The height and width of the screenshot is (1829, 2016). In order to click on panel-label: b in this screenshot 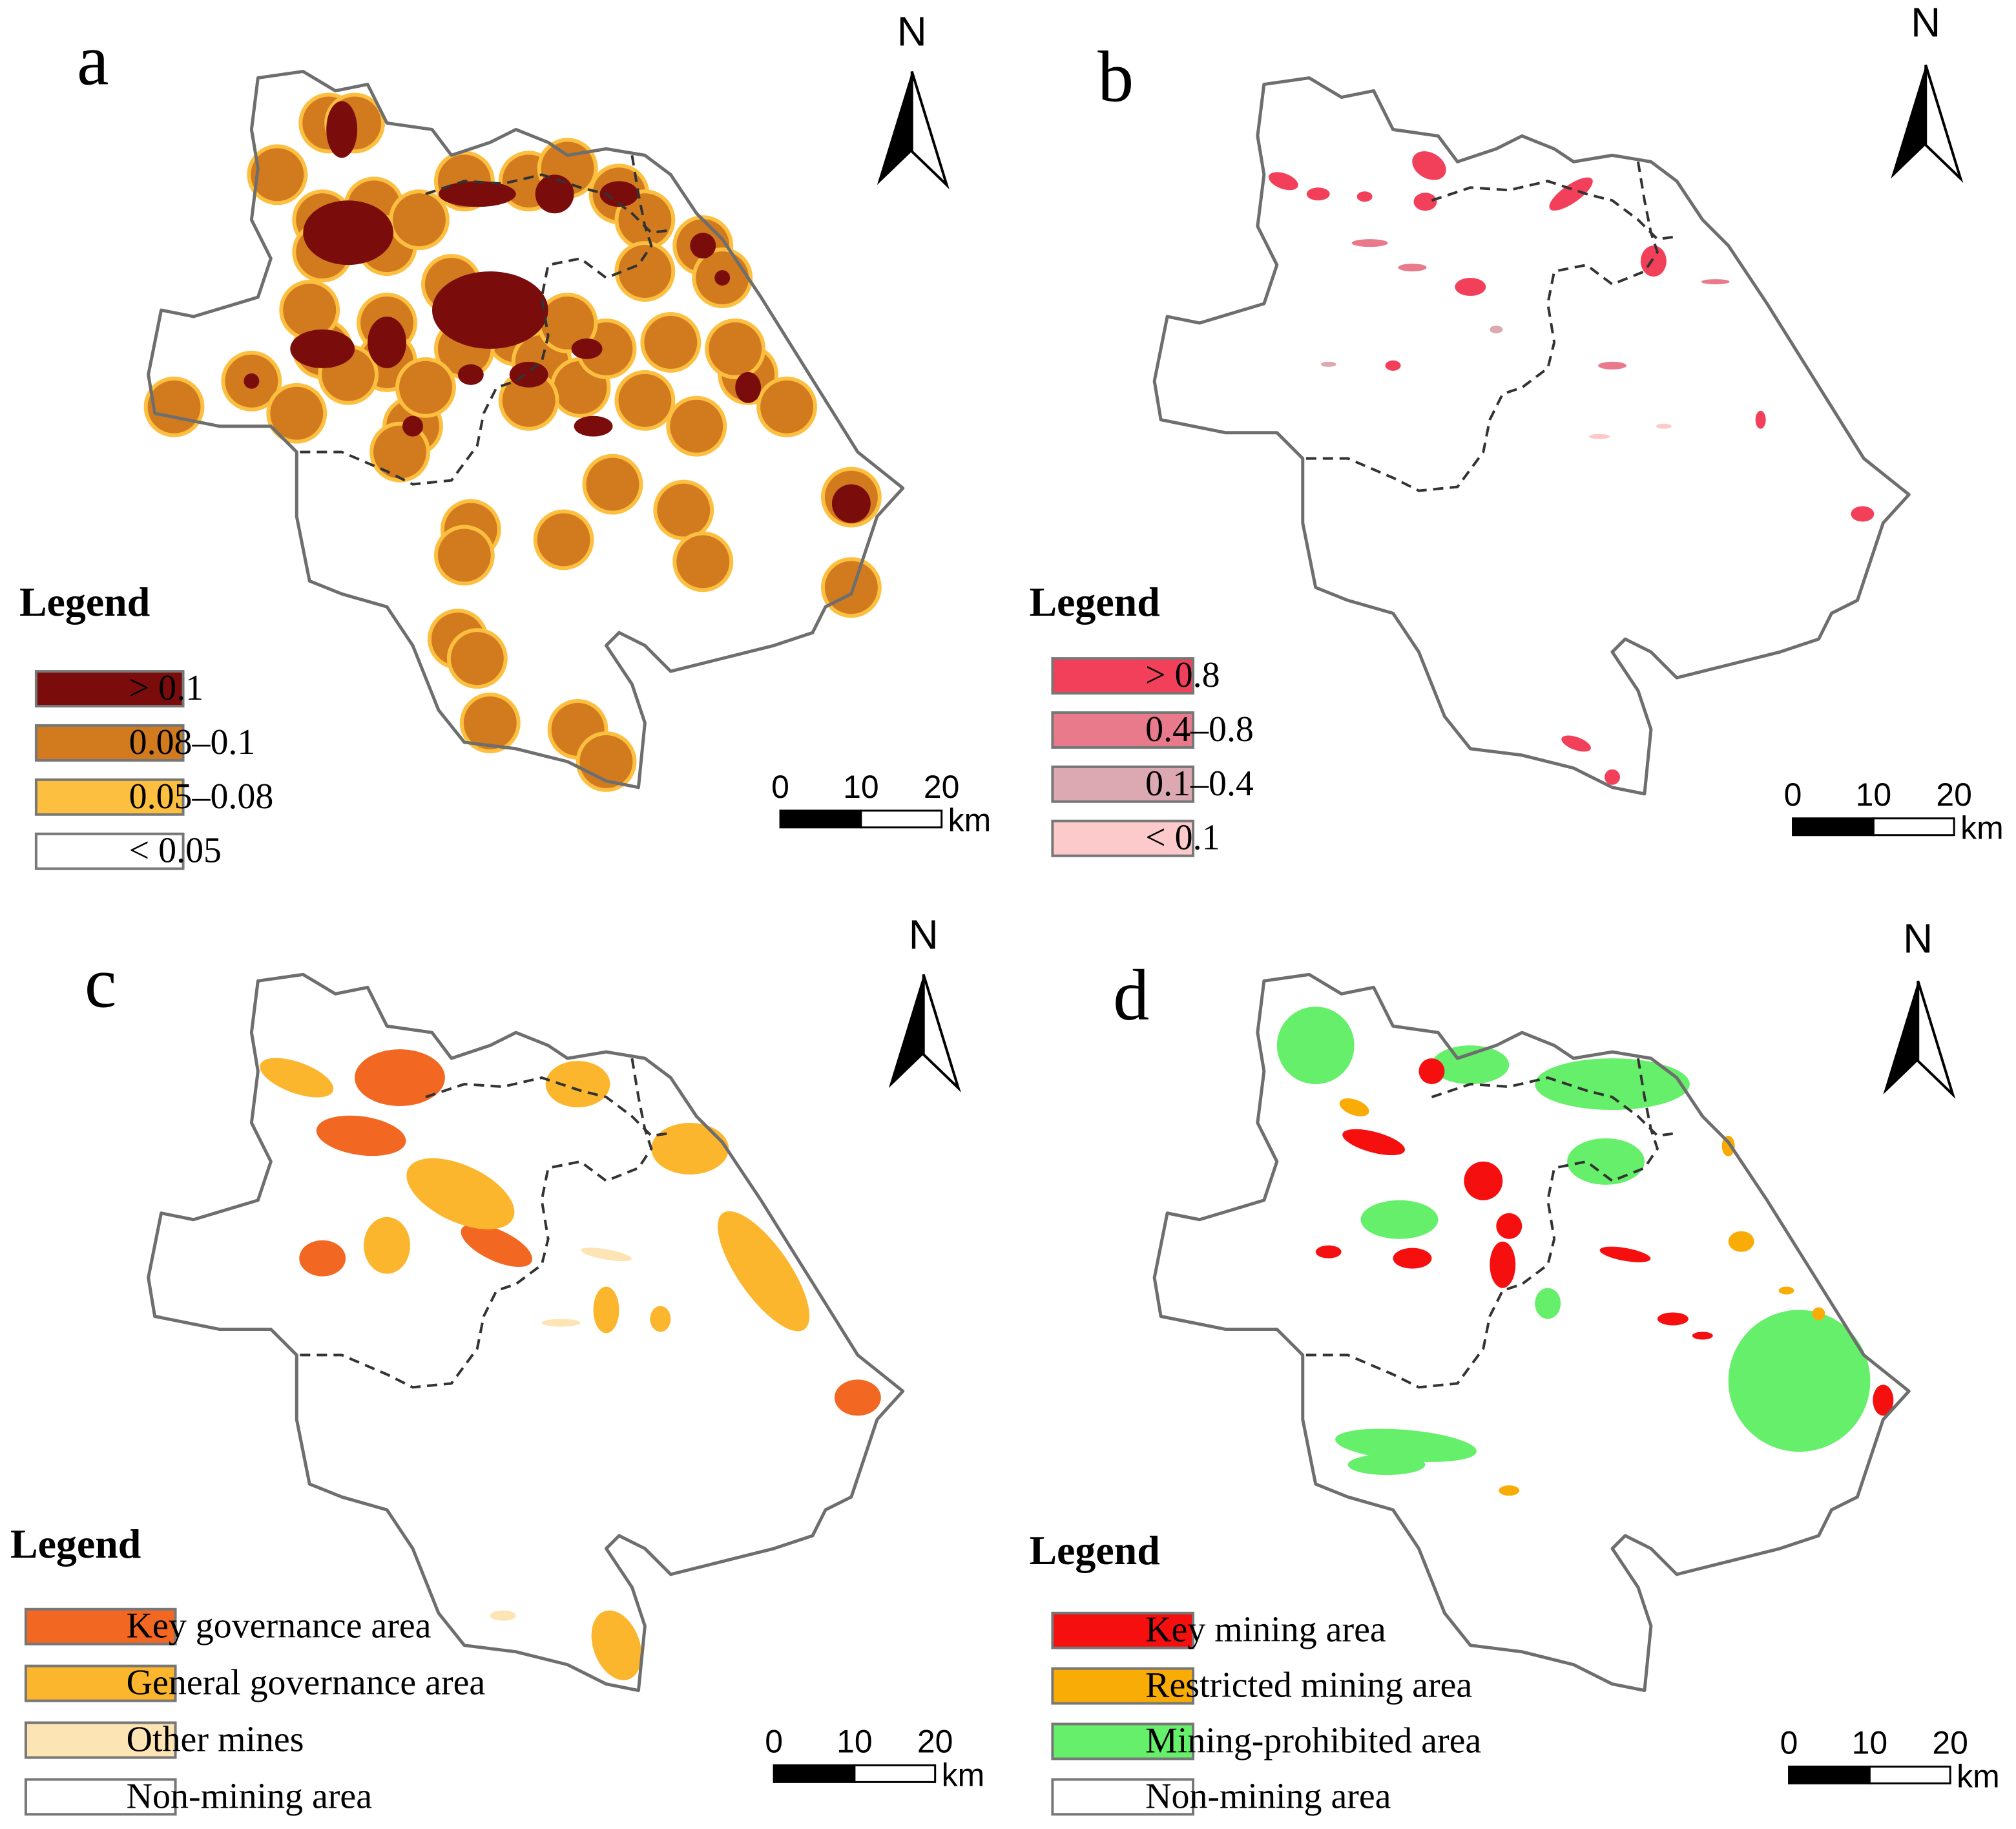, I will do `click(1115, 77)`.